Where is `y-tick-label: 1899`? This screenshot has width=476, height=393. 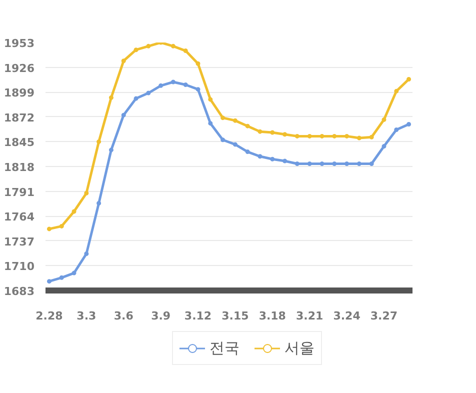 y-tick-label: 1899 is located at coordinates (19, 93).